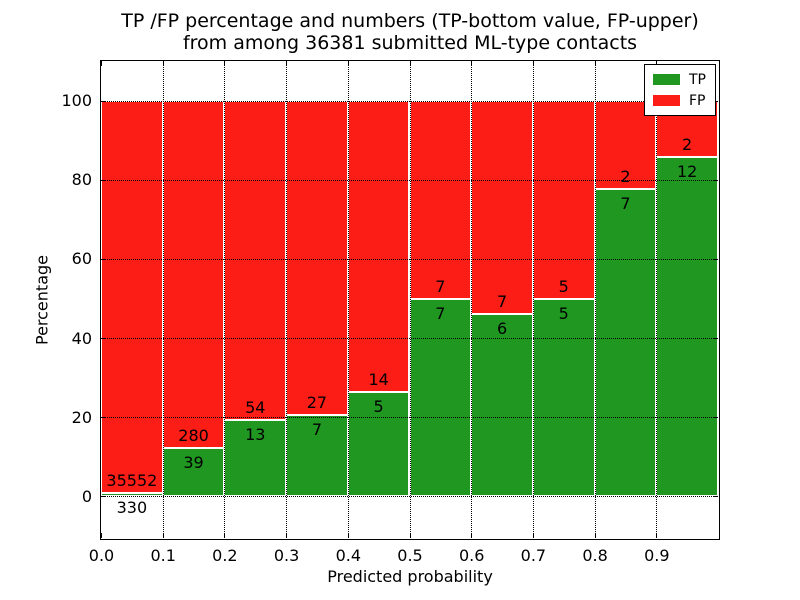 This screenshot has width=800, height=600. I want to click on fp-color-swatch, so click(666, 100).